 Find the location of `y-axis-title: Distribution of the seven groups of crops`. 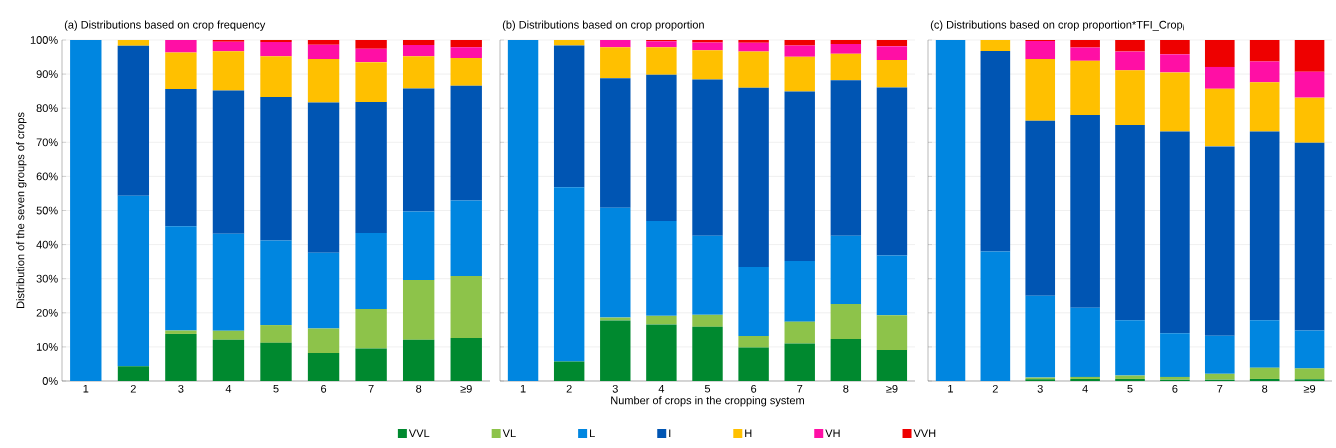

y-axis-title: Distribution of the seven groups of crops is located at coordinates (21, 210).